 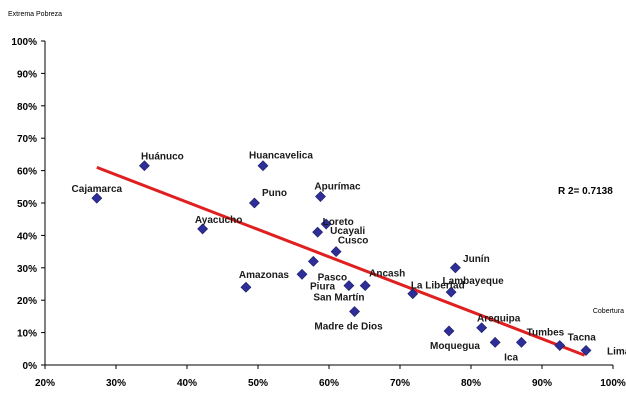 I want to click on y-tick-label: 40%, so click(x=27, y=236).